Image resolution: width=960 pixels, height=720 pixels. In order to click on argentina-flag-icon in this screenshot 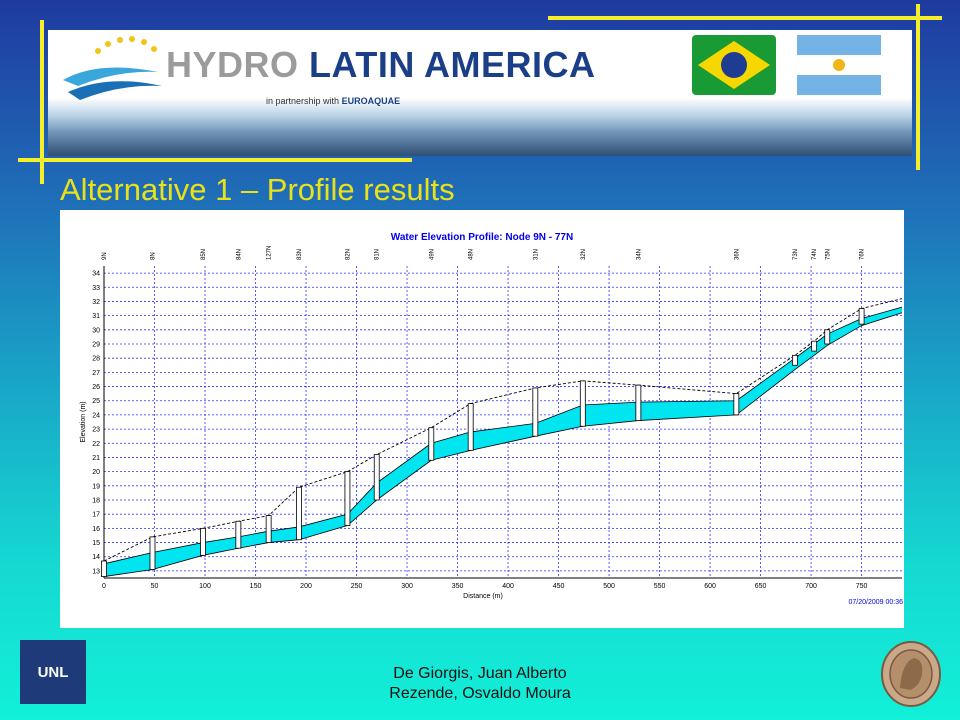, I will do `click(839, 65)`.